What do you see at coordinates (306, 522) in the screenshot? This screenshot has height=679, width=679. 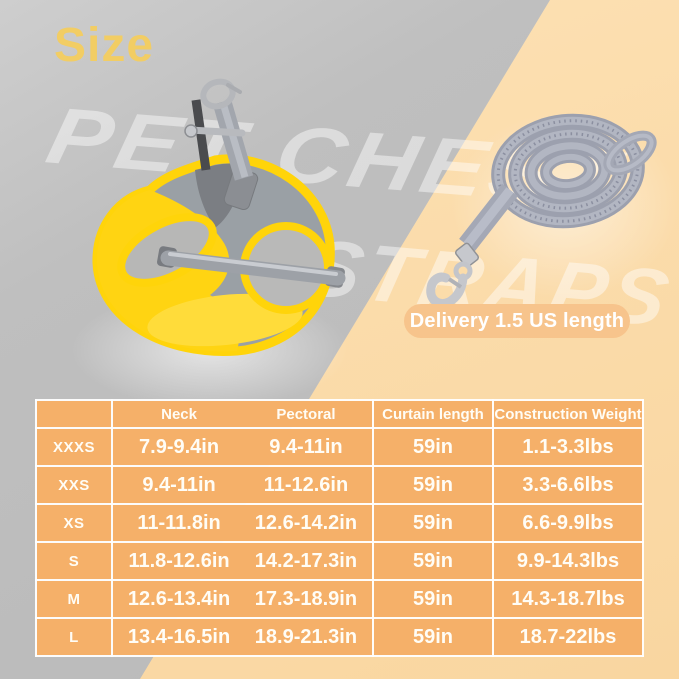 I see `pectoral-value: 12.6-14.2in` at bounding box center [306, 522].